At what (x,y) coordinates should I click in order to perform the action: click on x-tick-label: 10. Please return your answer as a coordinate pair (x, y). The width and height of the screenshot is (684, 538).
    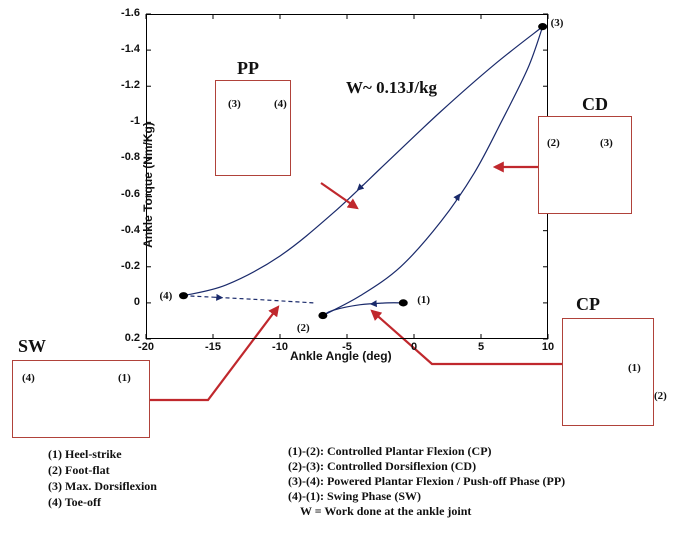
    Looking at the image, I should click on (548, 347).